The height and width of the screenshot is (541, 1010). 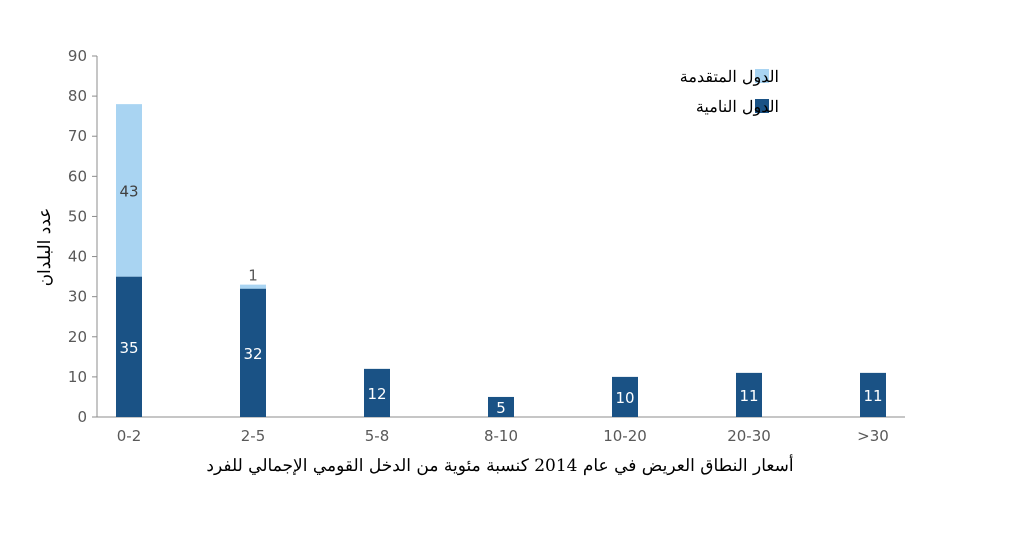 I want to click on data-label: 43, so click(x=128, y=191).